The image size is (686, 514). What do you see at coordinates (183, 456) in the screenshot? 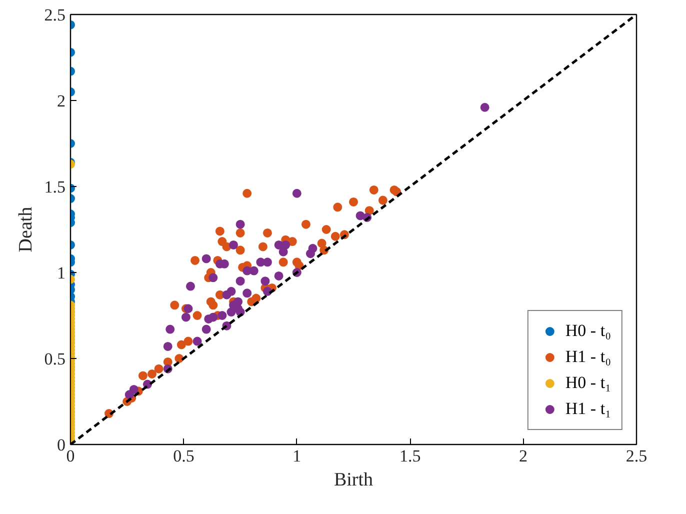
I see `x-tick-label: 0.5` at bounding box center [183, 456].